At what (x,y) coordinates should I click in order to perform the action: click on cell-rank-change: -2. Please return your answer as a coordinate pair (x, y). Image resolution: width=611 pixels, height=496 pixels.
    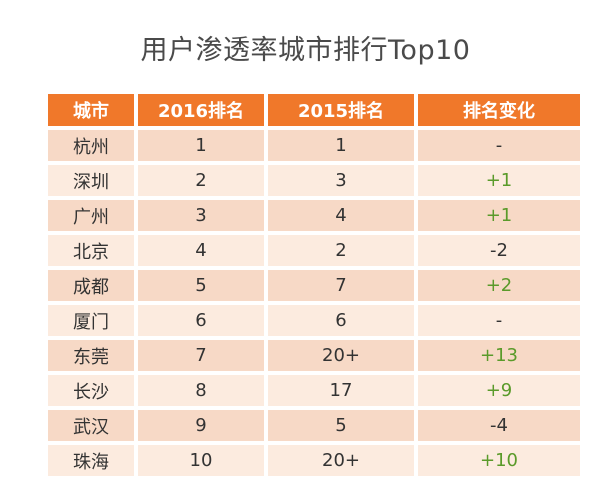
    Looking at the image, I should click on (499, 250).